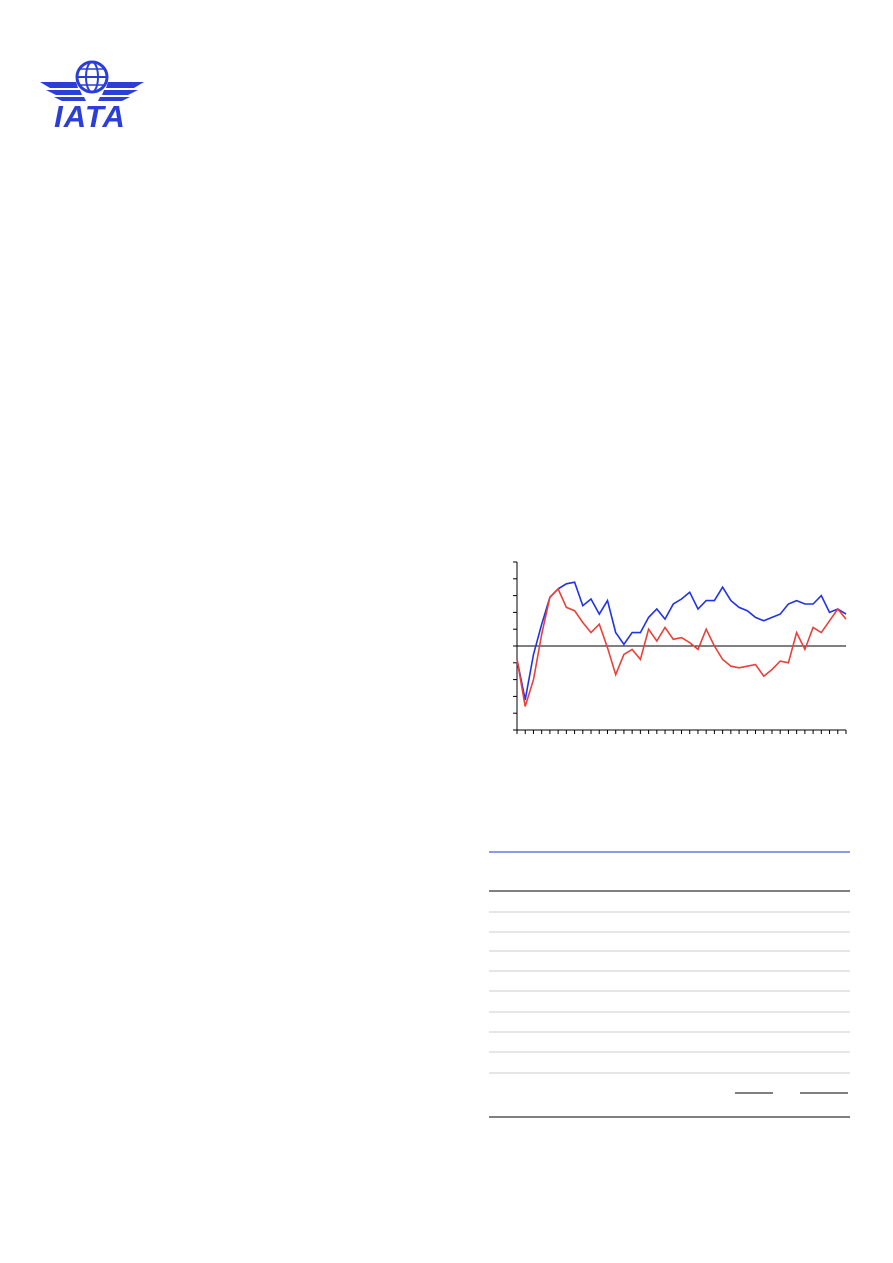 The height and width of the screenshot is (1263, 893). What do you see at coordinates (92, 97) in the screenshot?
I see `logo: IATA` at bounding box center [92, 97].